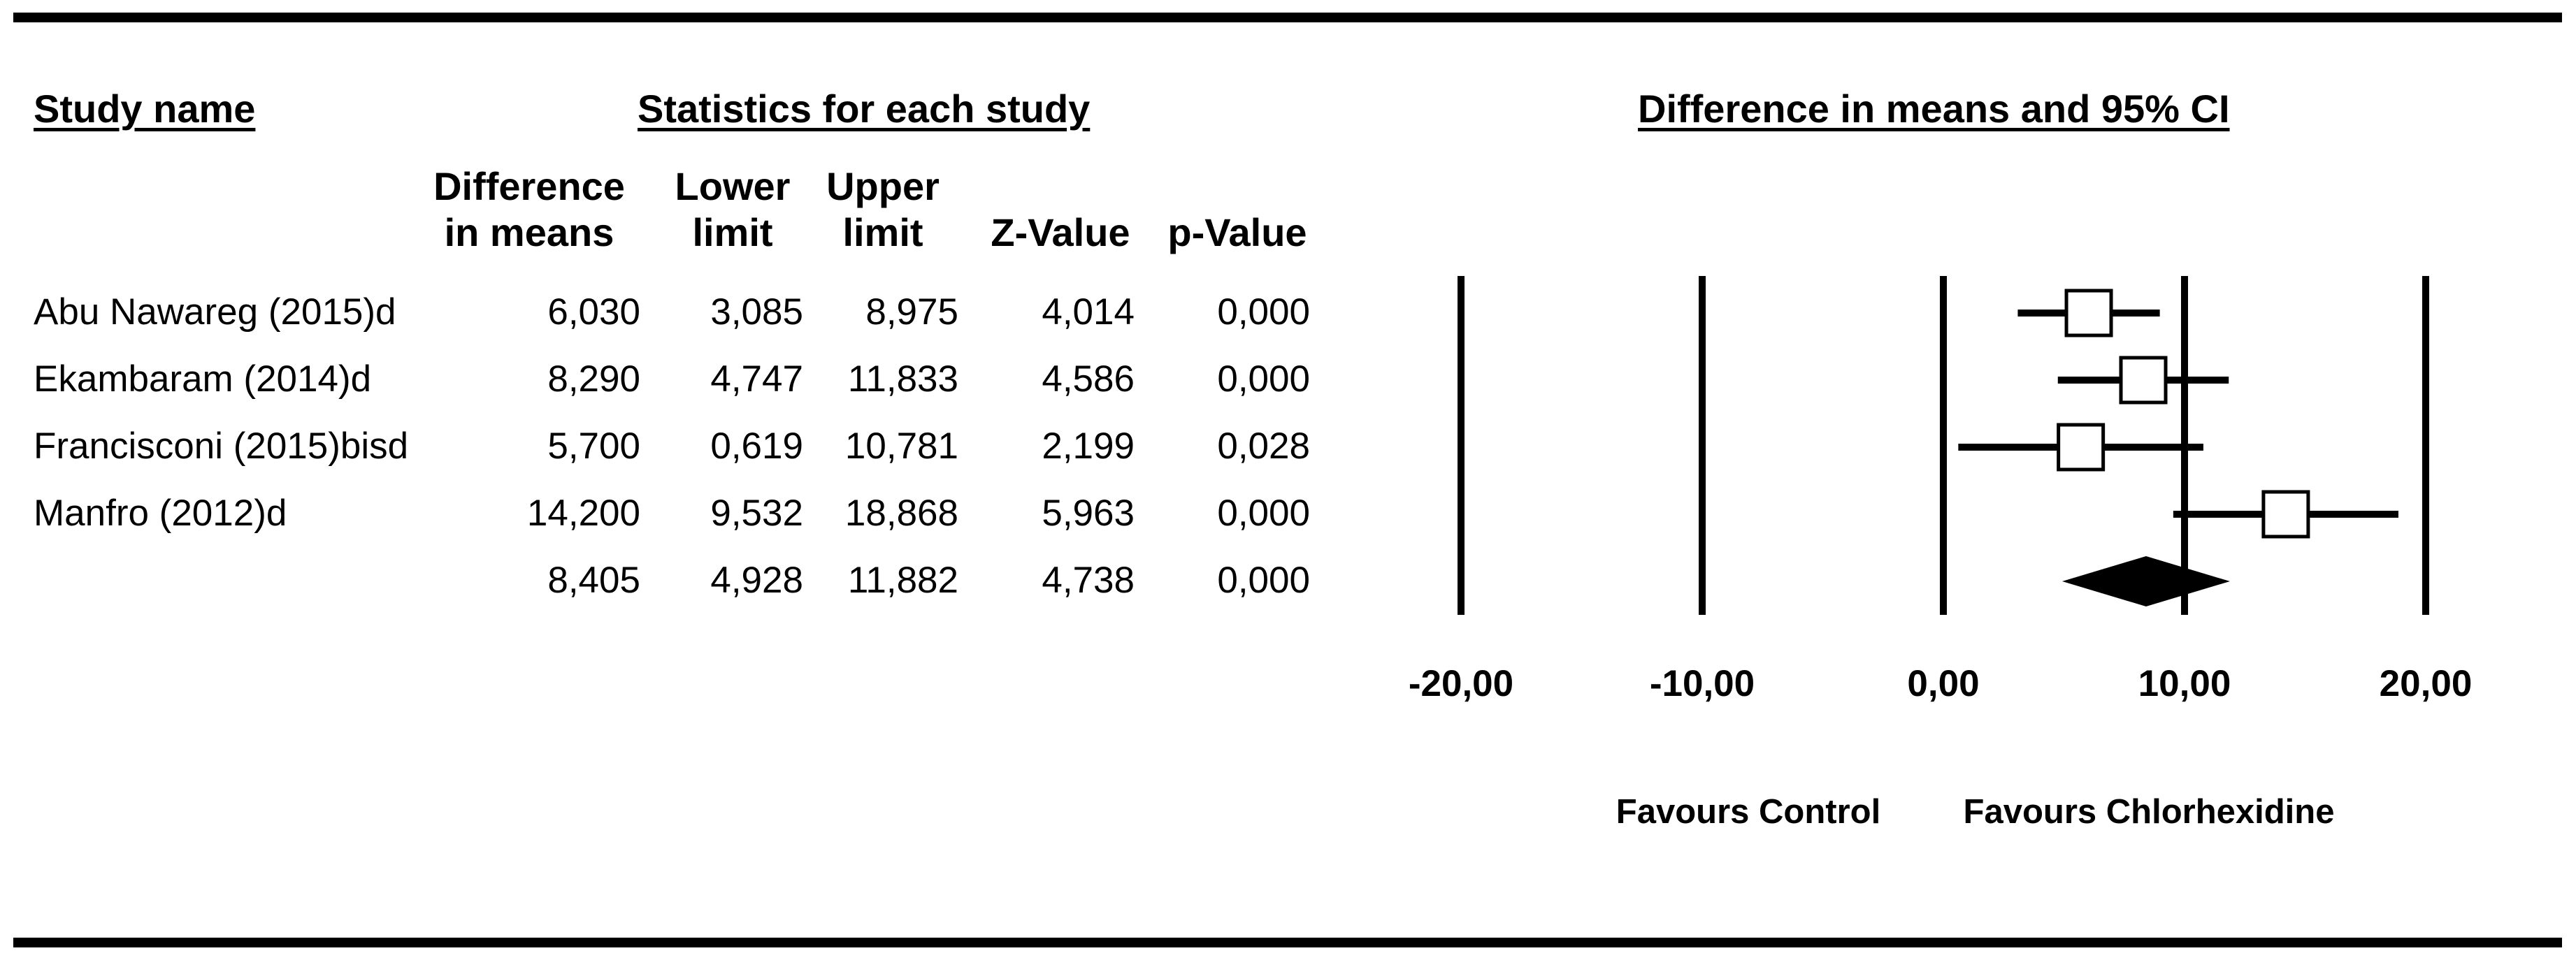 This screenshot has height=967, width=2576. What do you see at coordinates (221, 446) in the screenshot?
I see `study-name: Francisconi (2015)bisd` at bounding box center [221, 446].